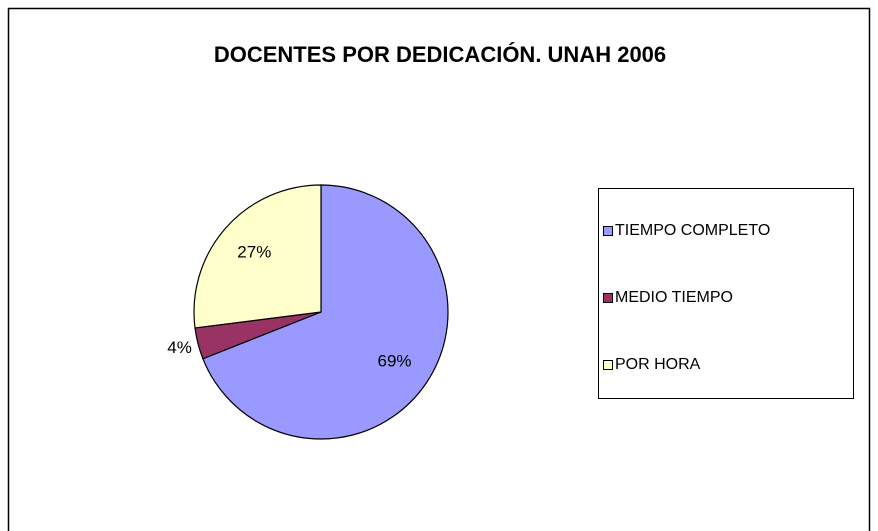 The width and height of the screenshot is (878, 531). Describe the element at coordinates (395, 360) in the screenshot. I see `data-label: 69%` at that location.